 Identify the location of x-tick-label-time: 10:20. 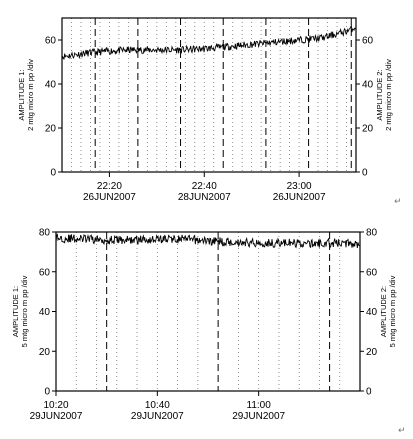
(55, 405).